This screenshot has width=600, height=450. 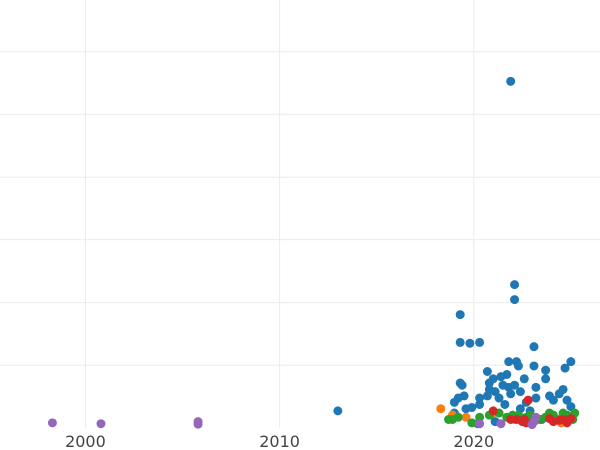 I want to click on x-tick-label: 2020, so click(x=473, y=441).